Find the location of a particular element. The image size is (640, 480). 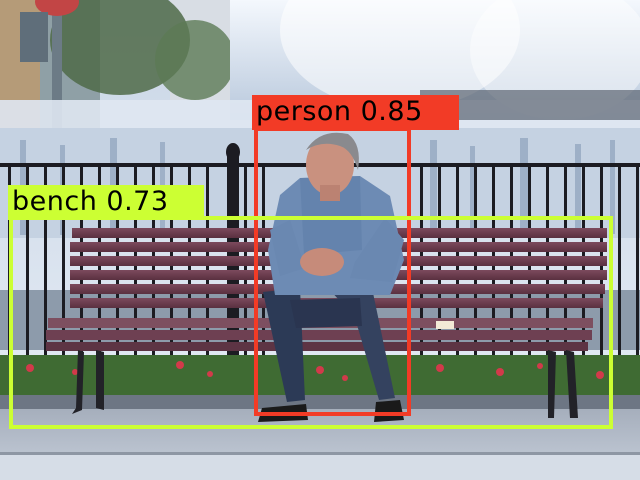

bench-detection-label: bench 0.73 is located at coordinates (106, 202).